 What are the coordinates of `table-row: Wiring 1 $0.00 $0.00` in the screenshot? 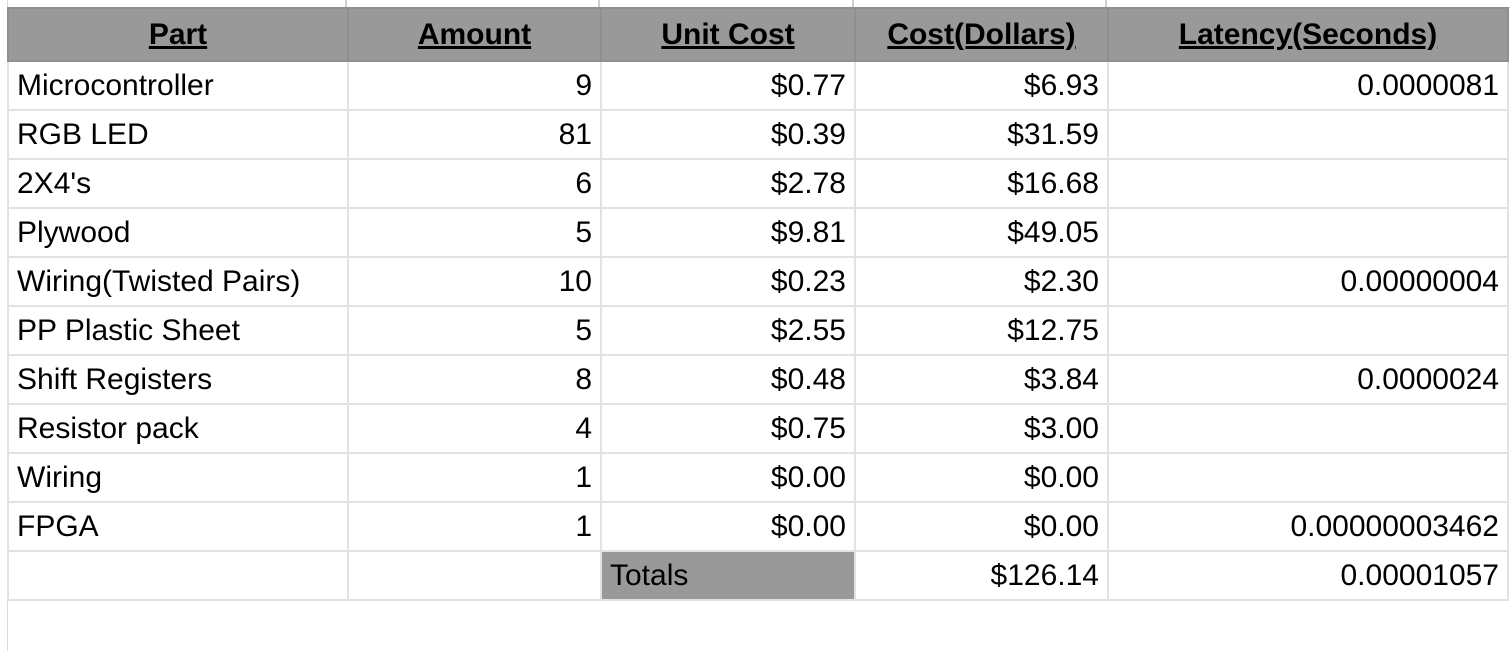 It's located at (758, 477).